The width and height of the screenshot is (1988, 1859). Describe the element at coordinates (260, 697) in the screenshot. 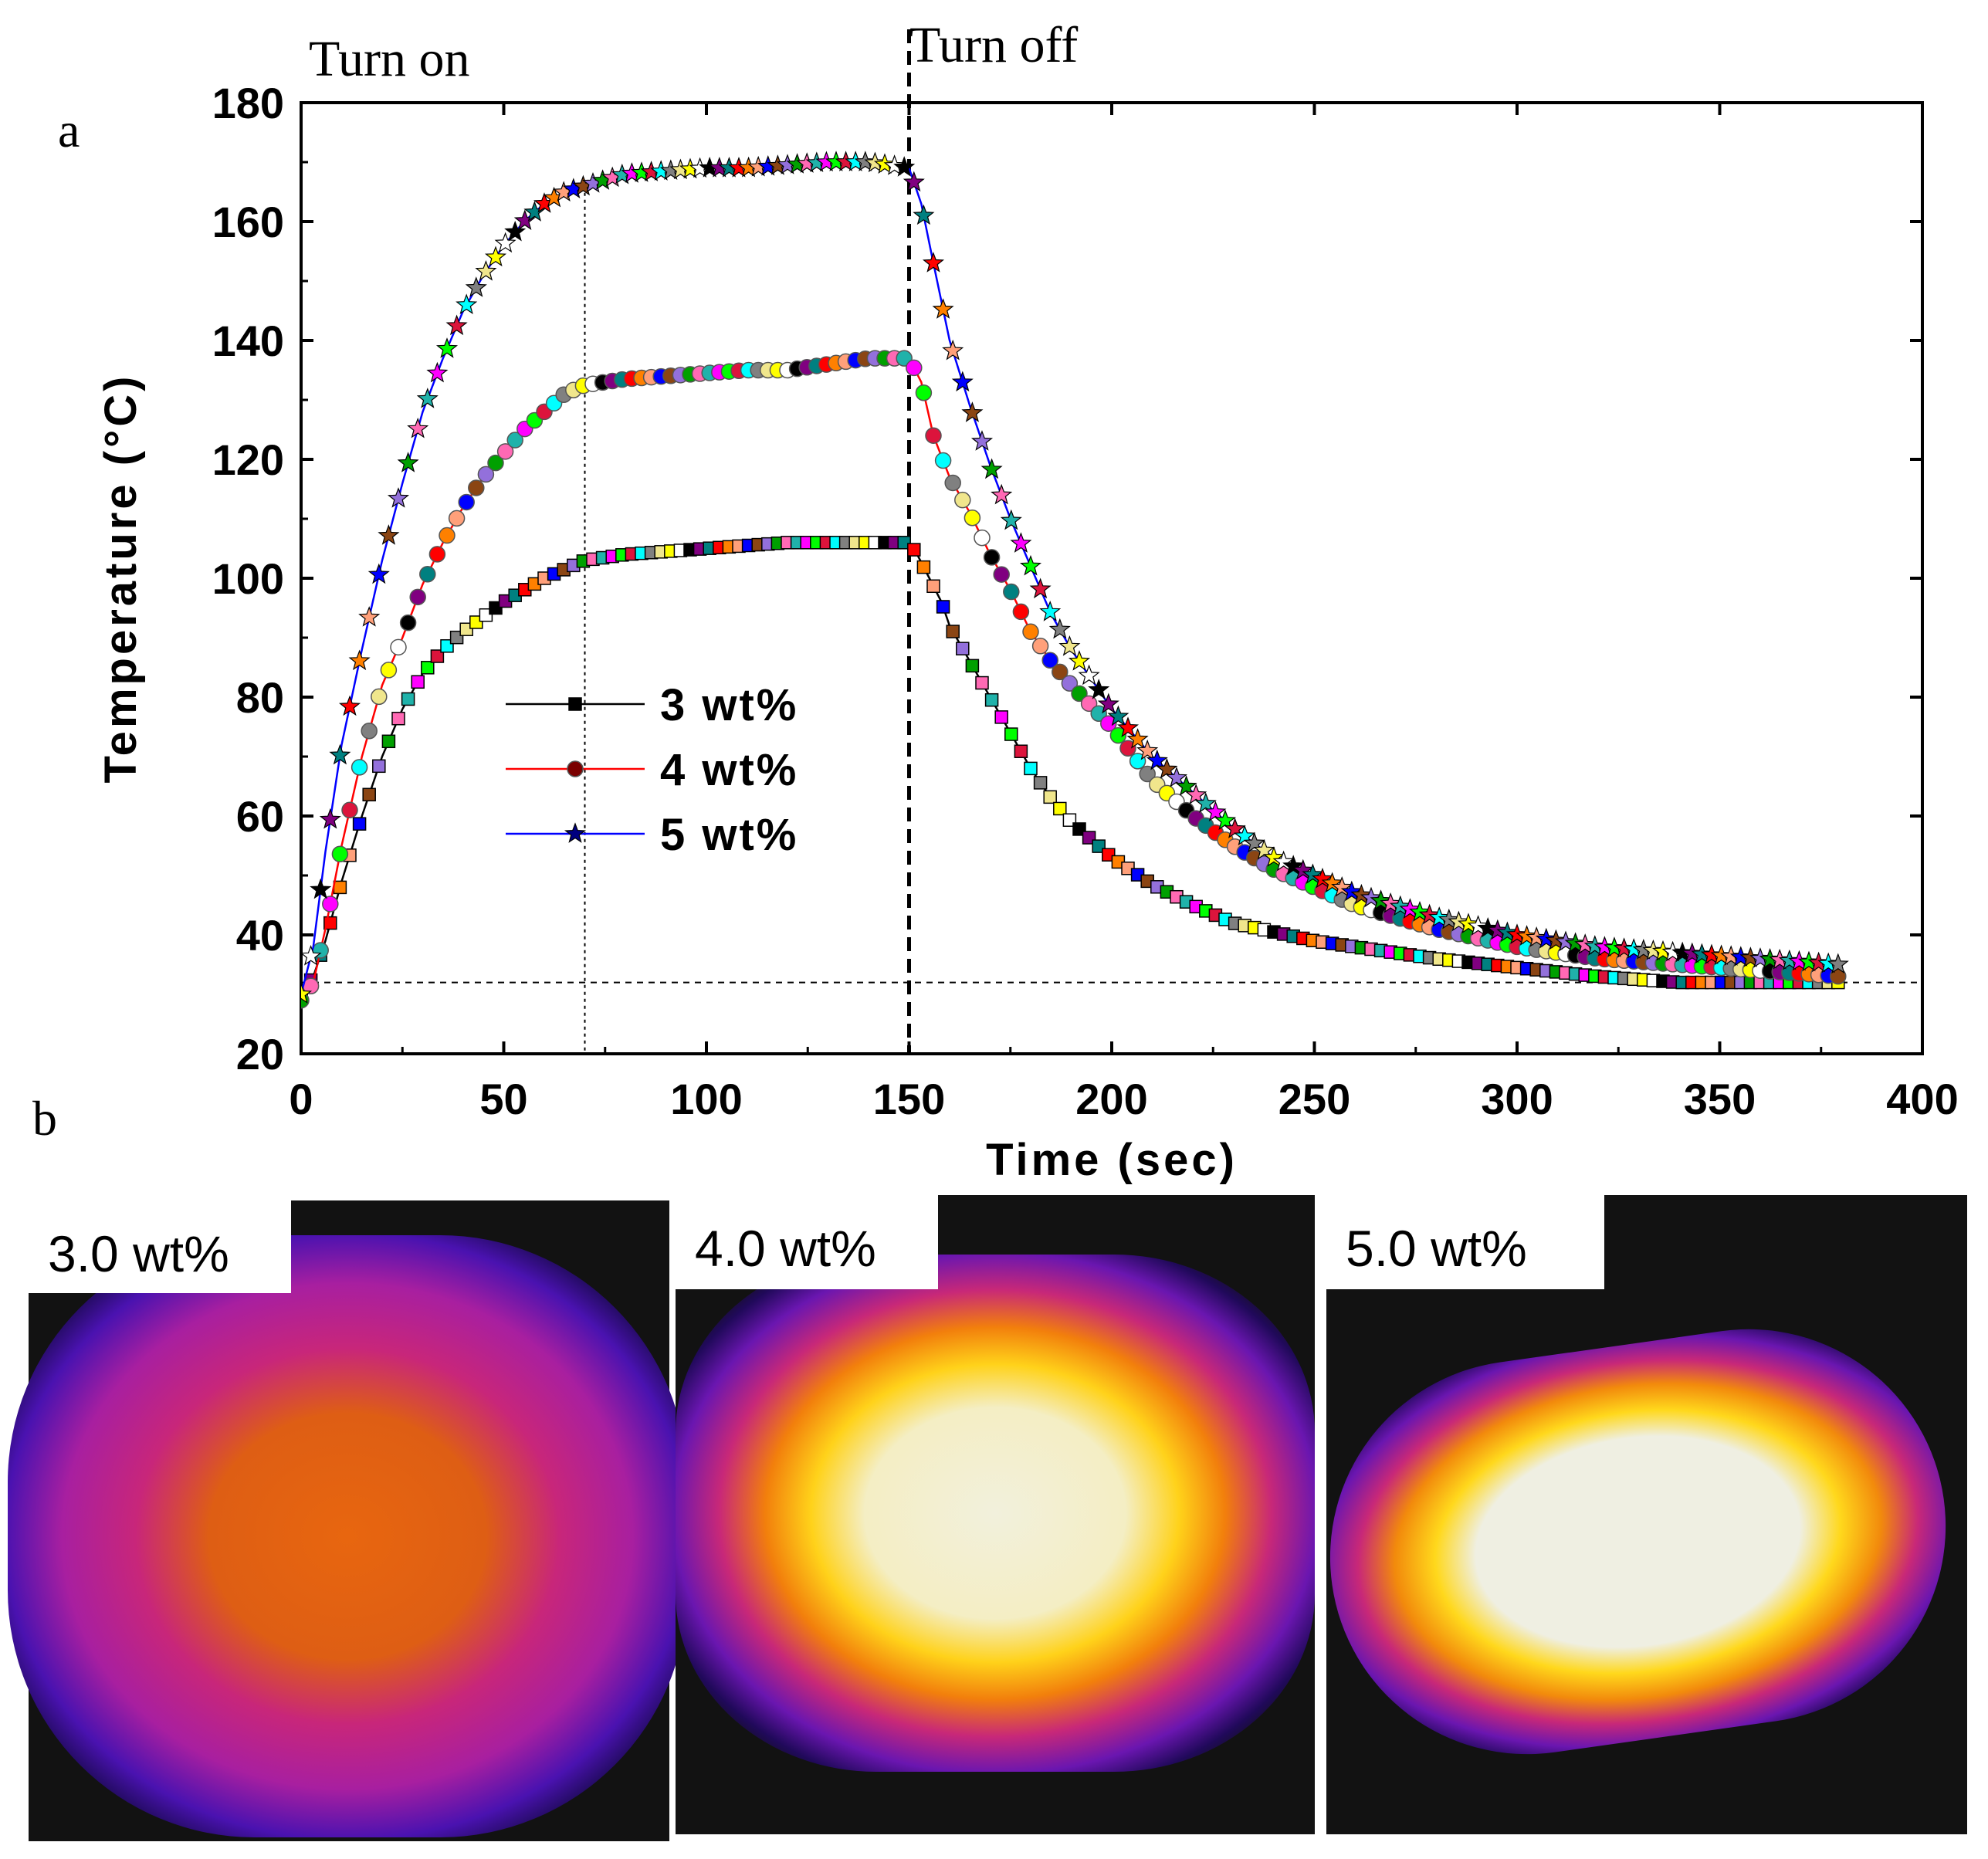

I see `y-tick-label: 80` at that location.